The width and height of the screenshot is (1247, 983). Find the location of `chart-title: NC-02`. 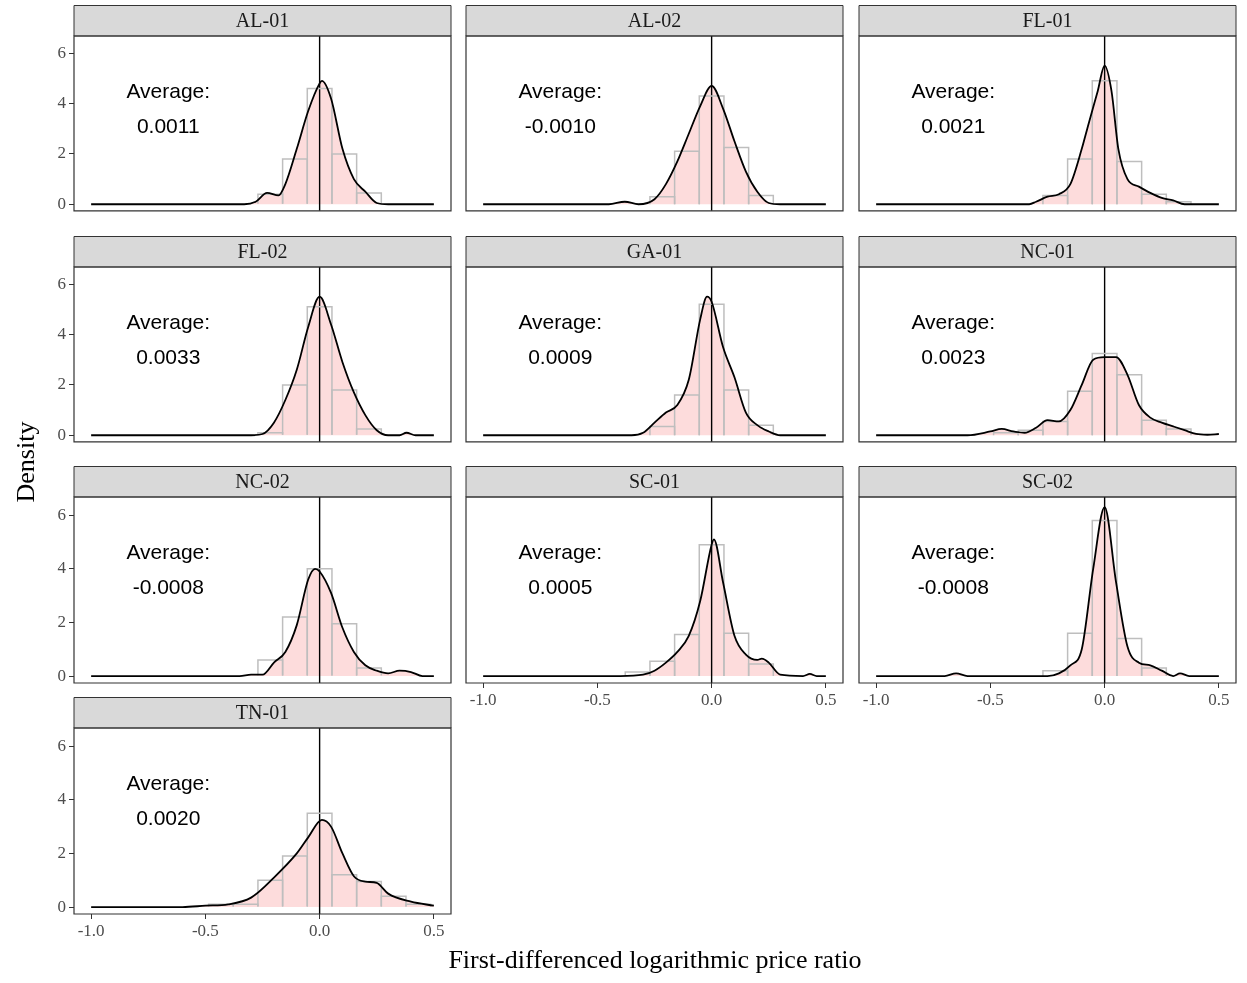

chart-title: NC-02 is located at coordinates (262, 480).